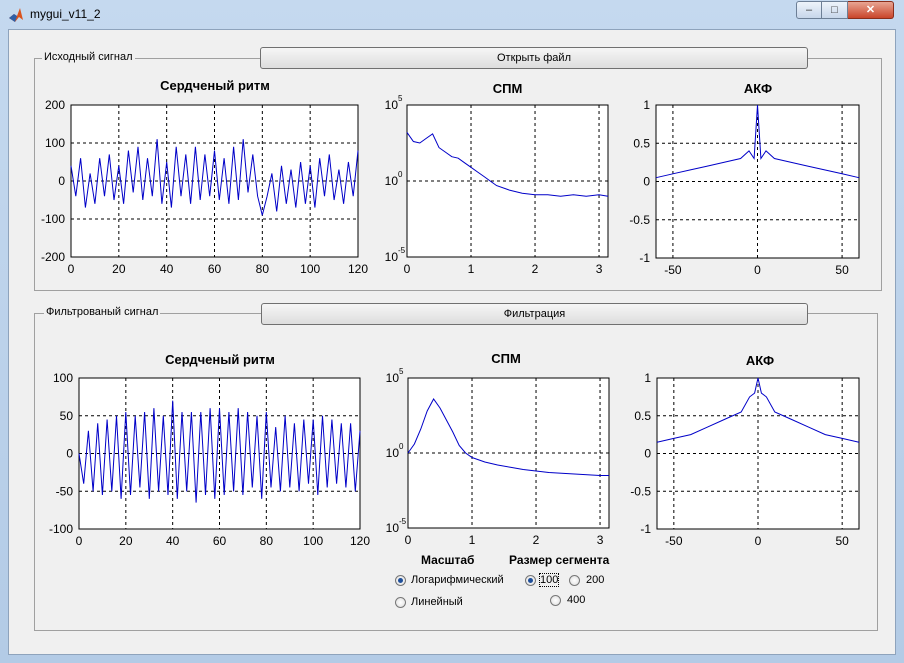 Image resolution: width=904 pixels, height=663 pixels. What do you see at coordinates (574, 580) in the screenshot?
I see `segment-200-radio` at bounding box center [574, 580].